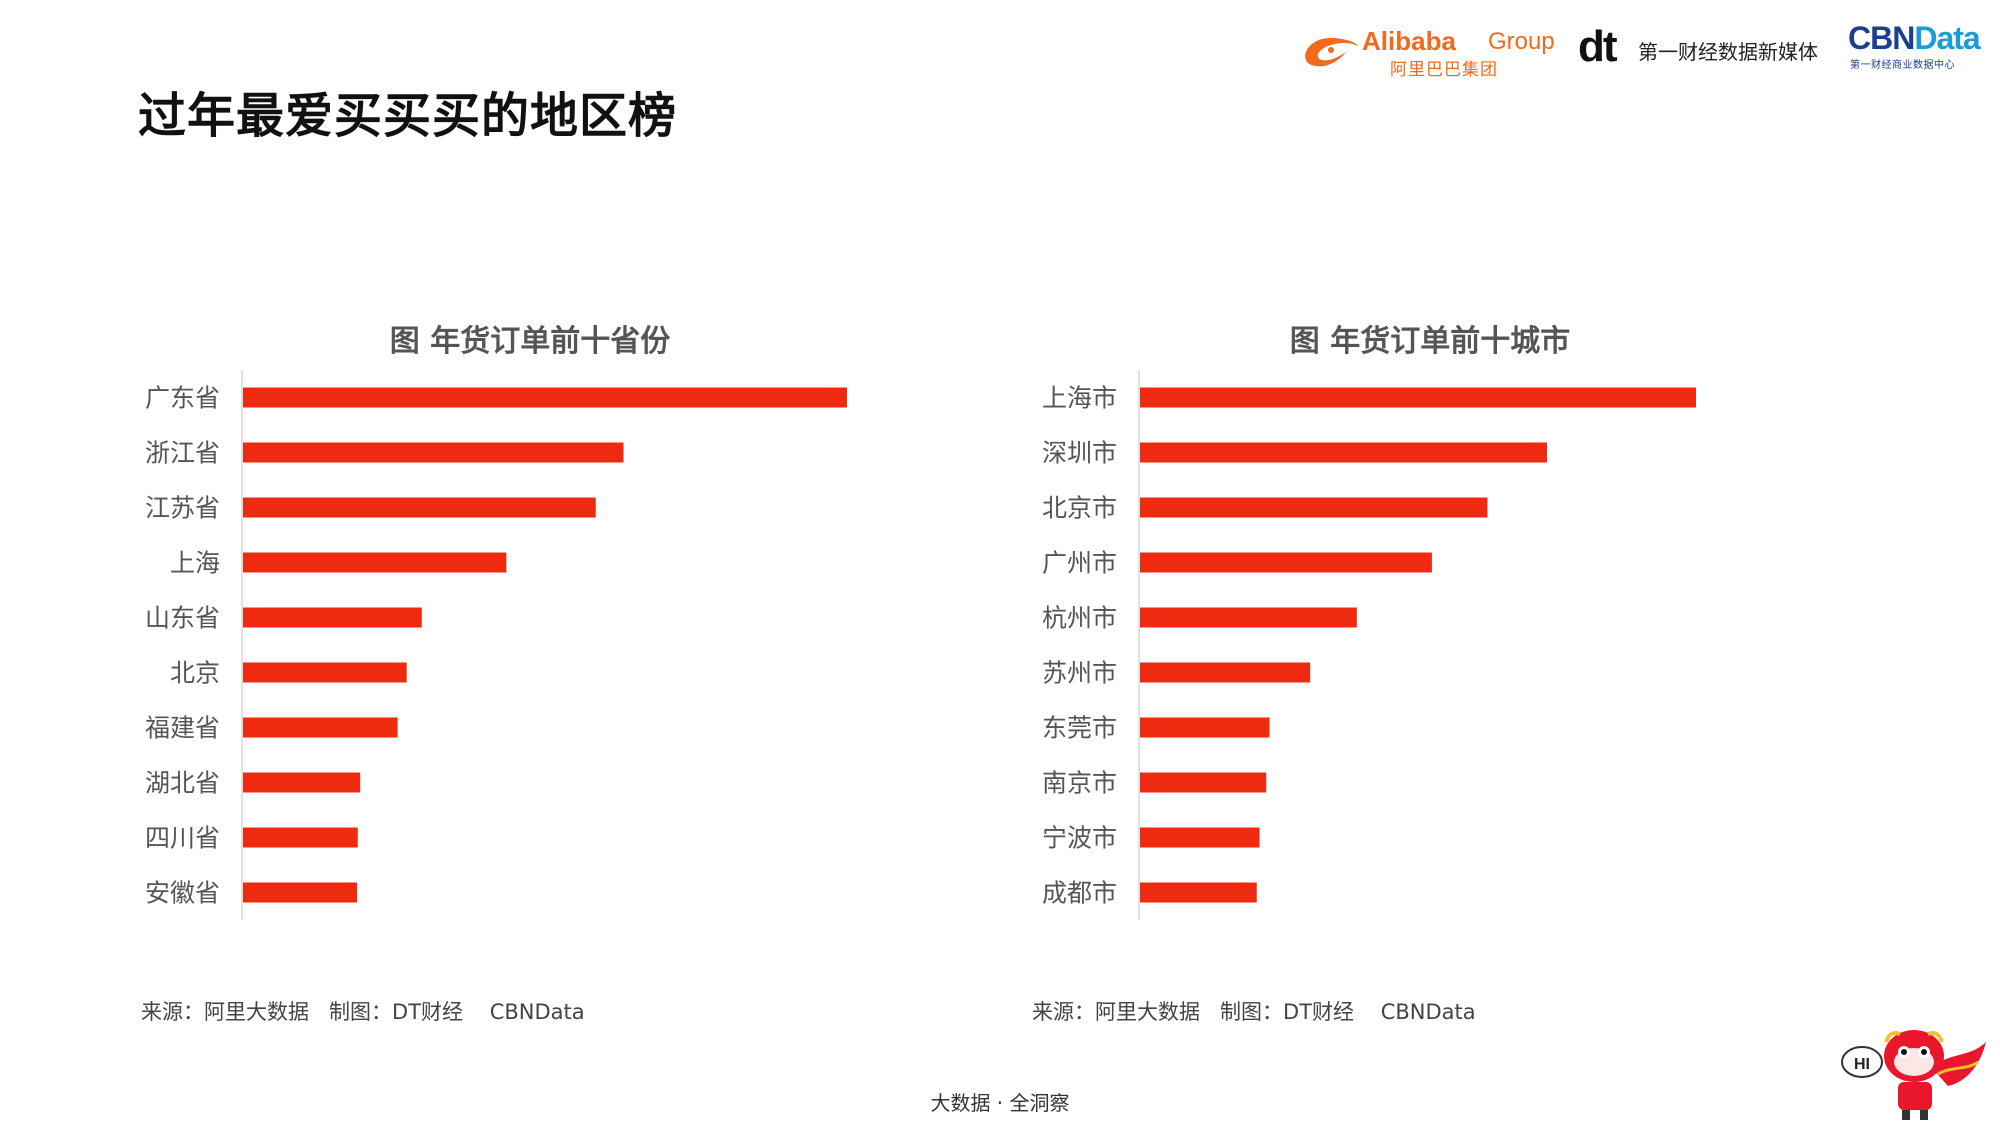 This screenshot has height=1125, width=2000. Describe the element at coordinates (1079, 838) in the screenshot. I see `city-category-label-9: 宁波市` at that location.